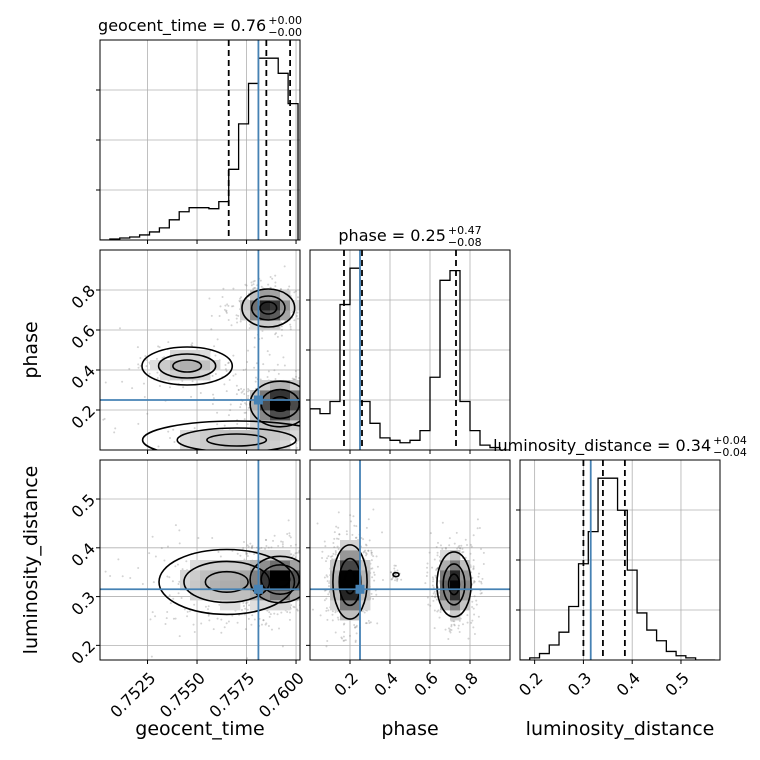  What do you see at coordinates (199, 729) in the screenshot?
I see `axis-label-x-geocent_time: geocent_time` at bounding box center [199, 729].